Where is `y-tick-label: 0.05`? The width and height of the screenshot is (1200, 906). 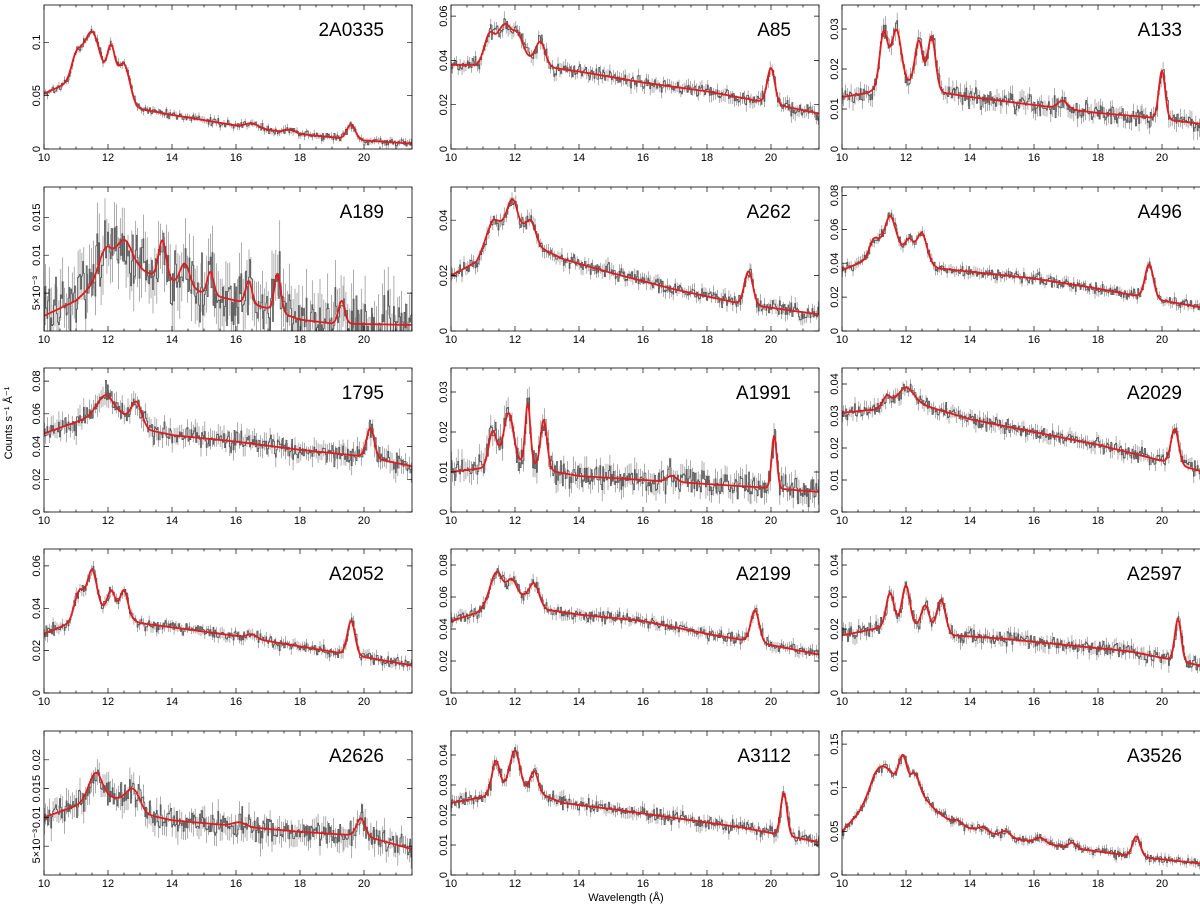
y-tick-label: 0.05 is located at coordinates (37, 95).